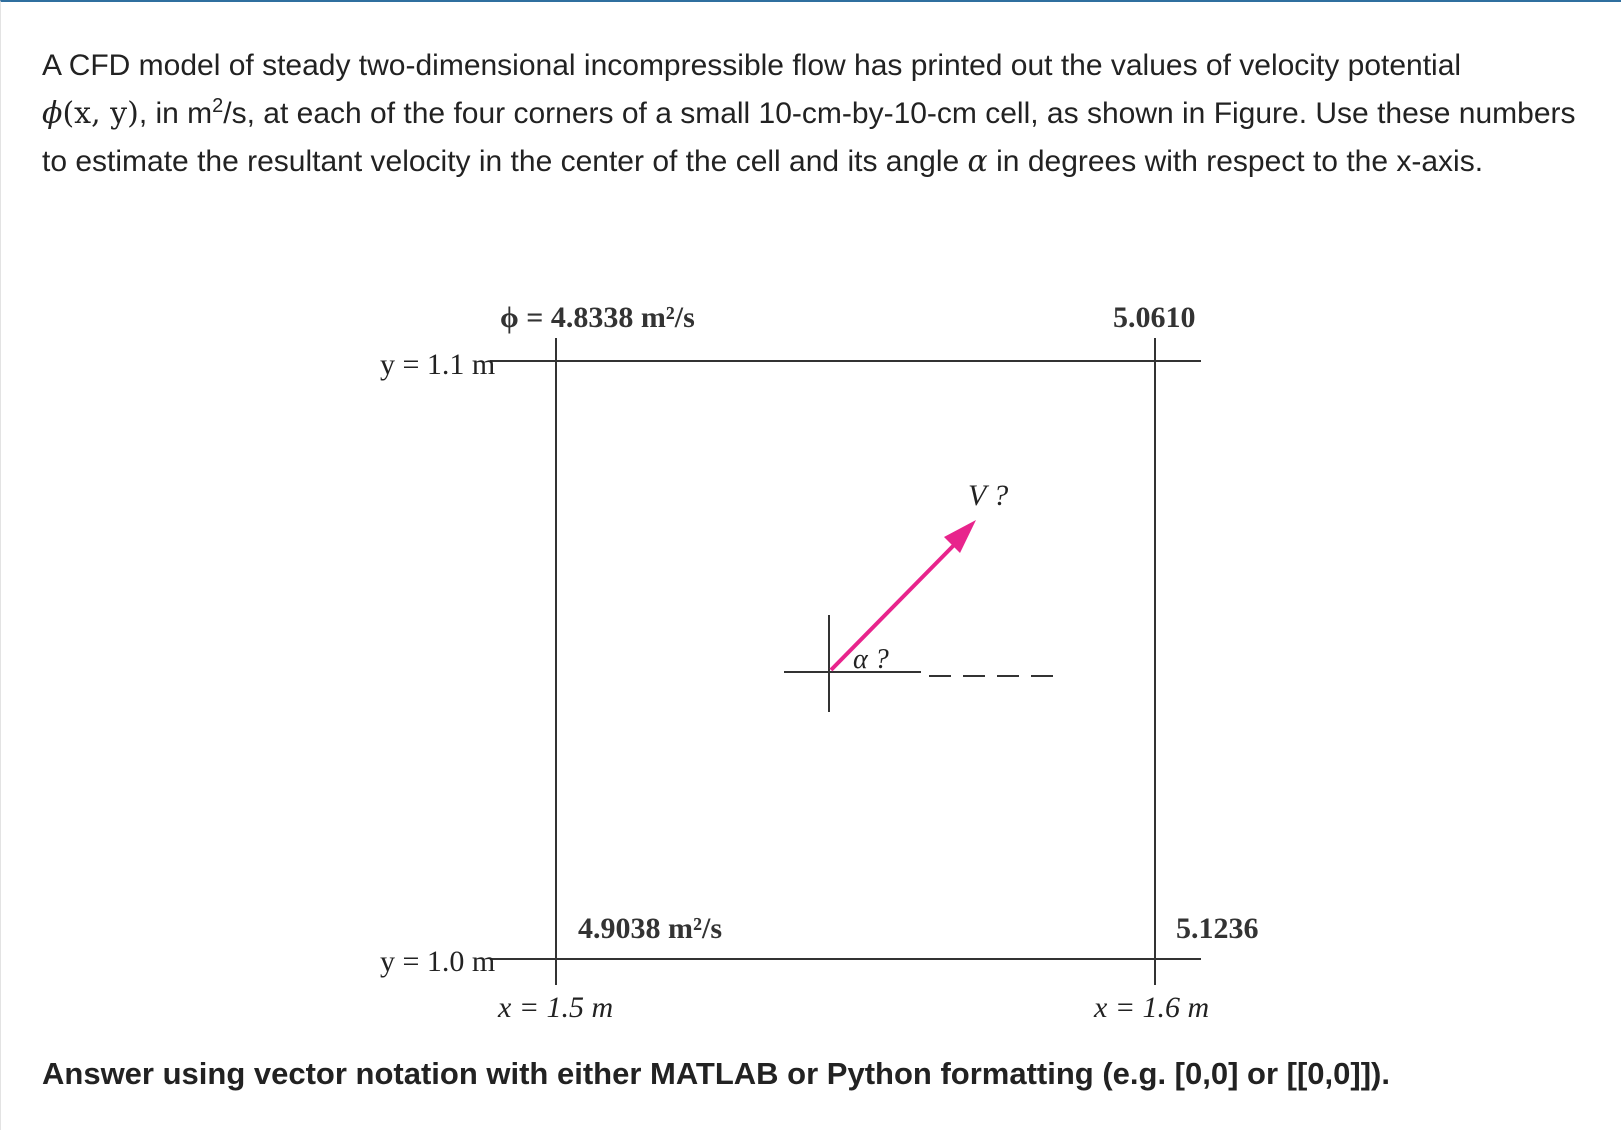  I want to click on unit-exponent: 2, so click(218, 106).